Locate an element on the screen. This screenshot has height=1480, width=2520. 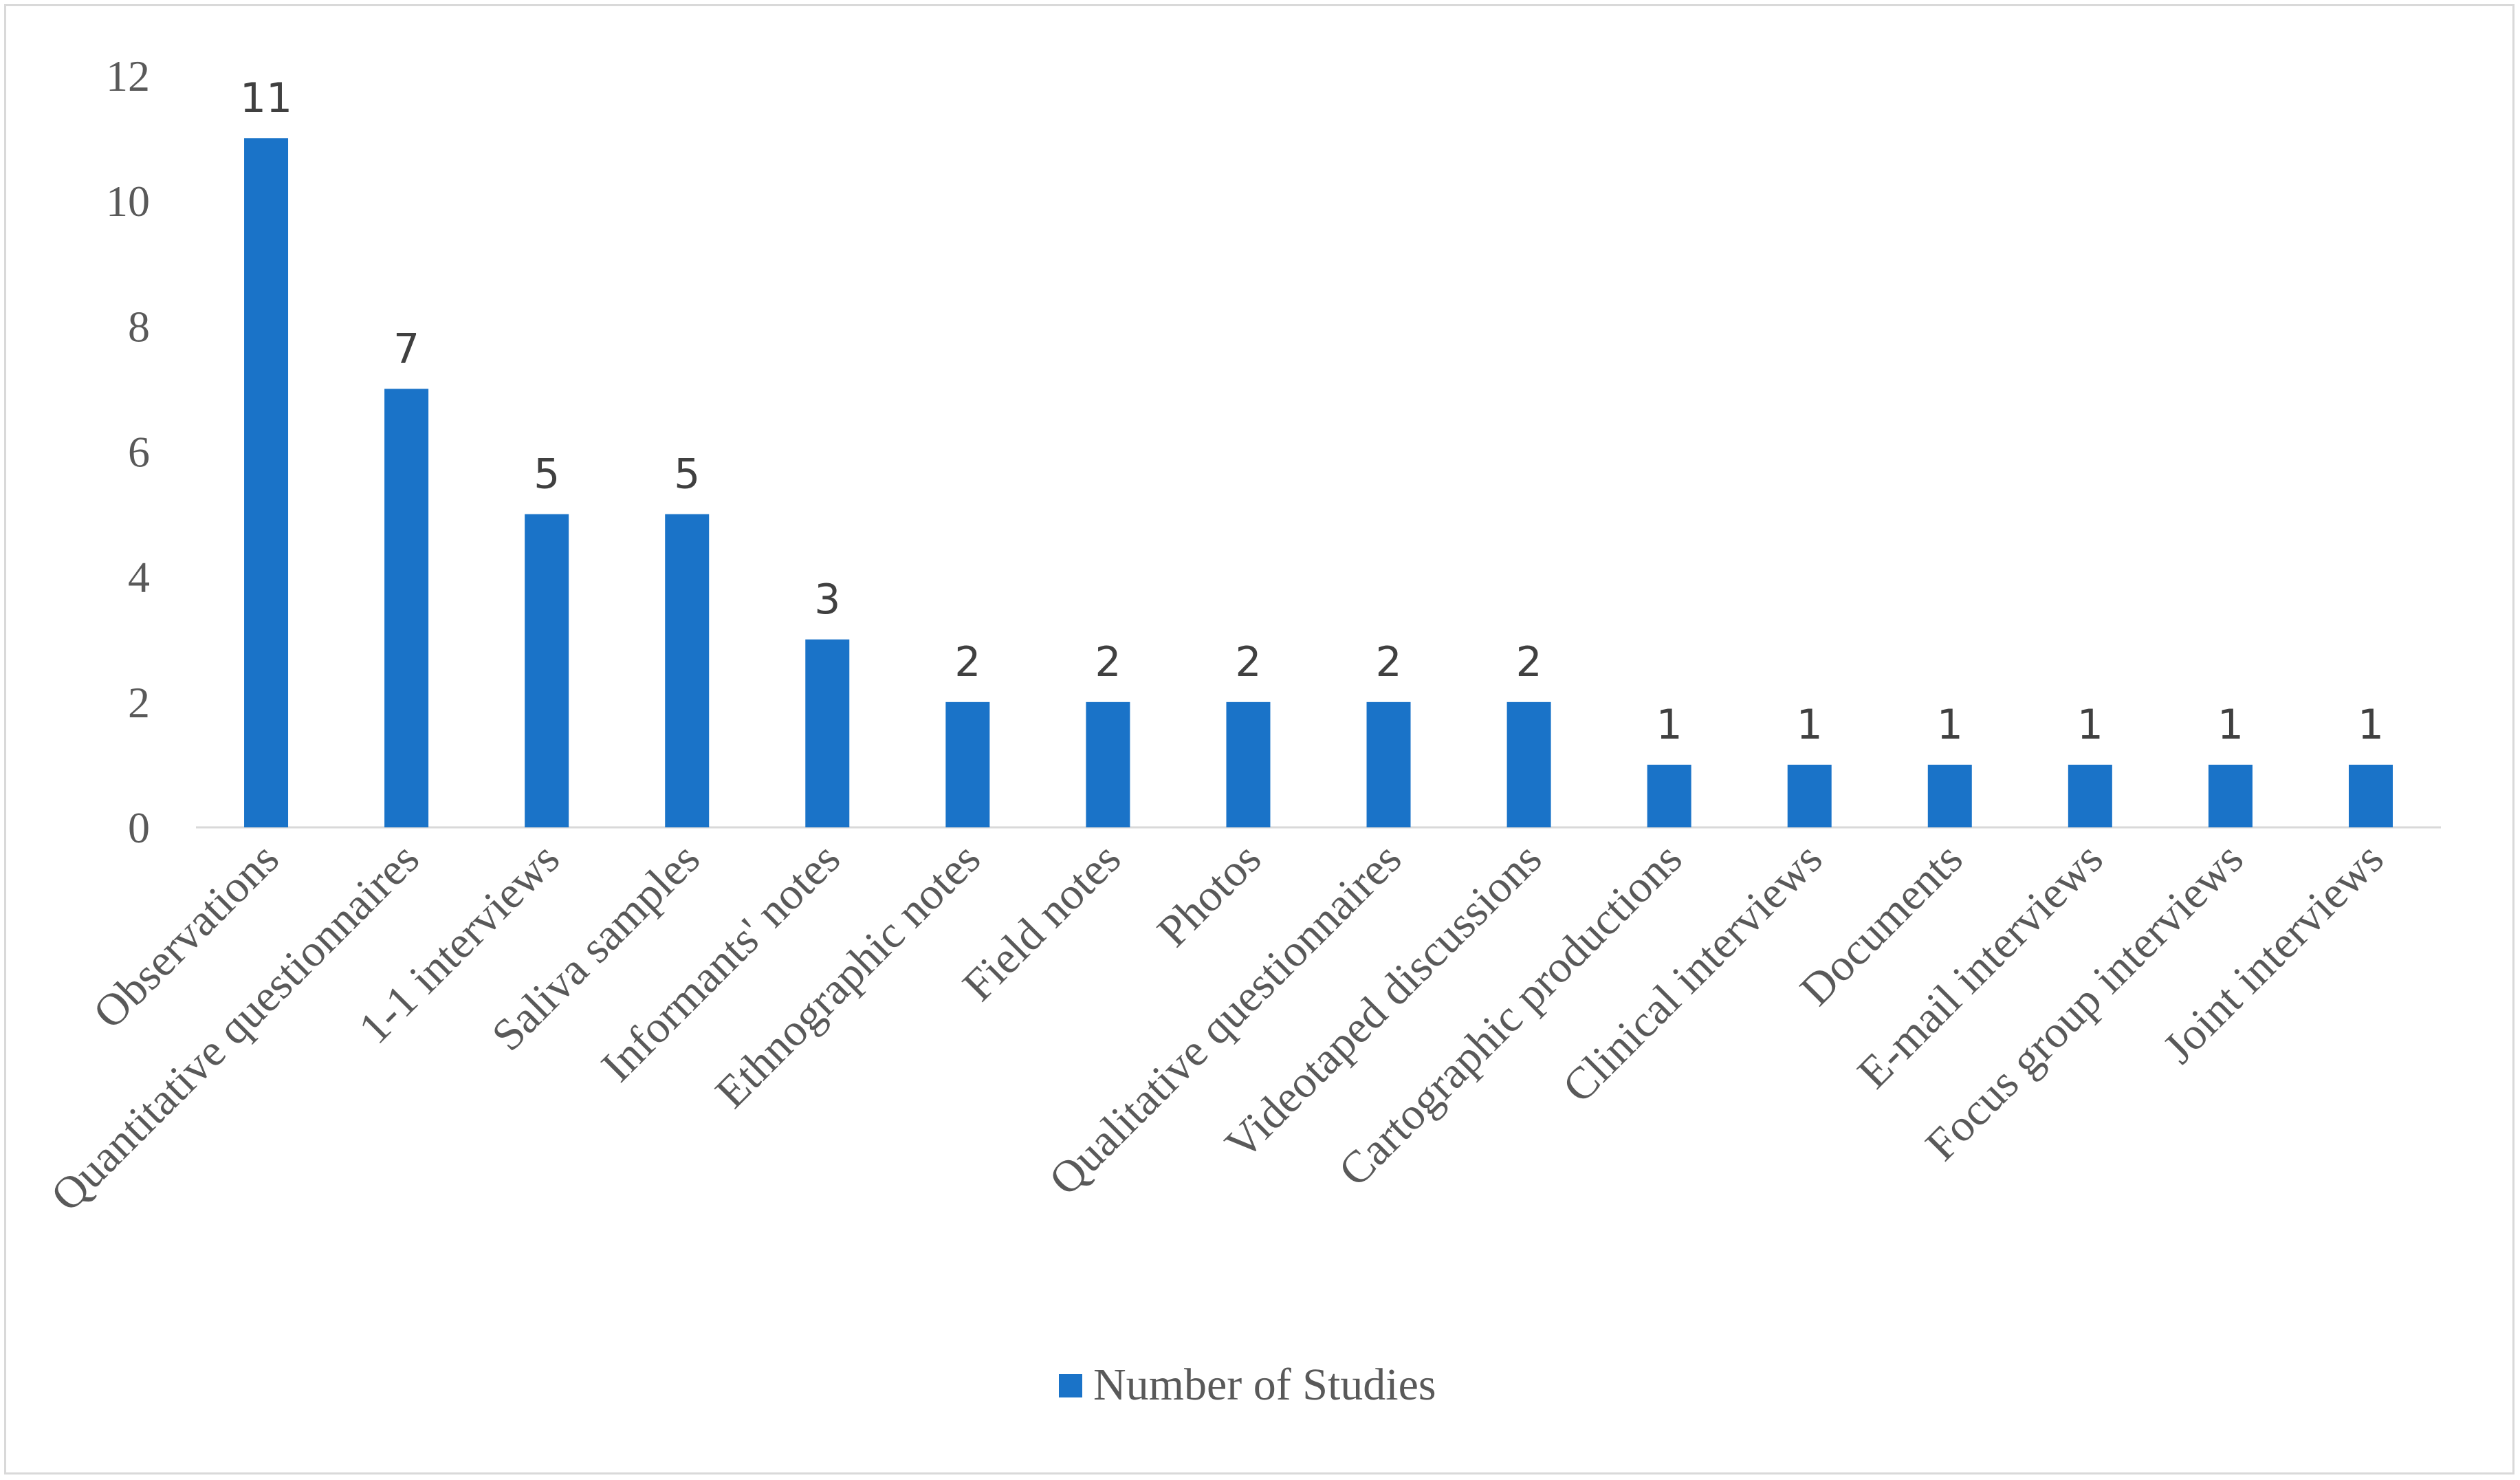
y-tick-label: 2 is located at coordinates (139, 702).